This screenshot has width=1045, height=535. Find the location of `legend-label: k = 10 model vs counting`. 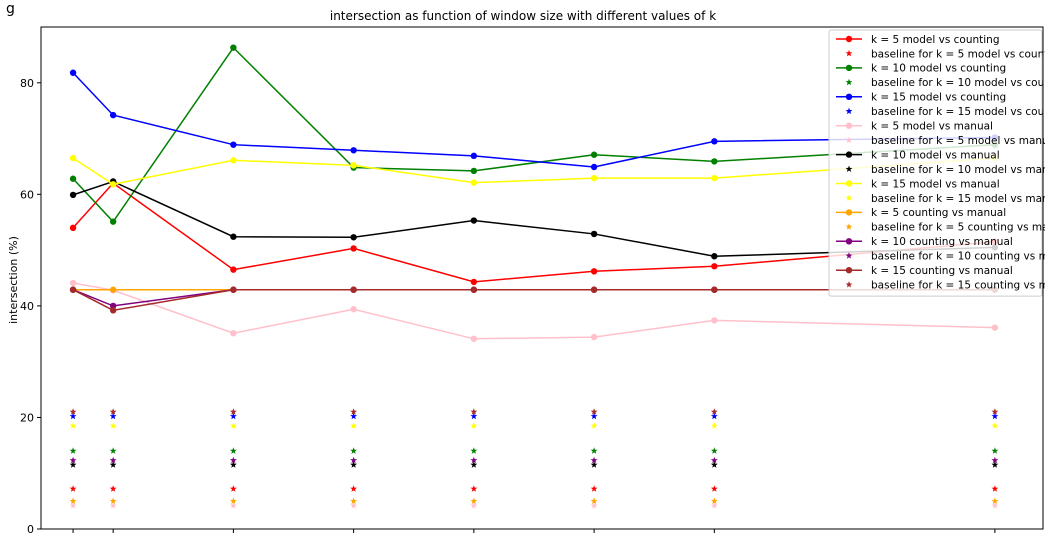

legend-label: k = 10 model vs counting is located at coordinates (938, 69).